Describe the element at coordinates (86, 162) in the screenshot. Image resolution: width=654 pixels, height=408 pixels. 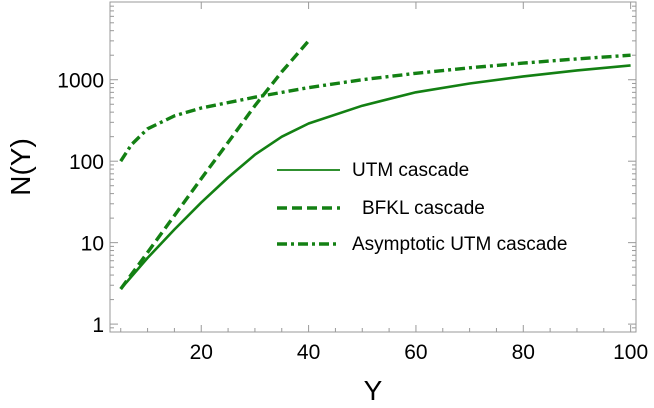
I see `y-tick-label: 100` at that location.